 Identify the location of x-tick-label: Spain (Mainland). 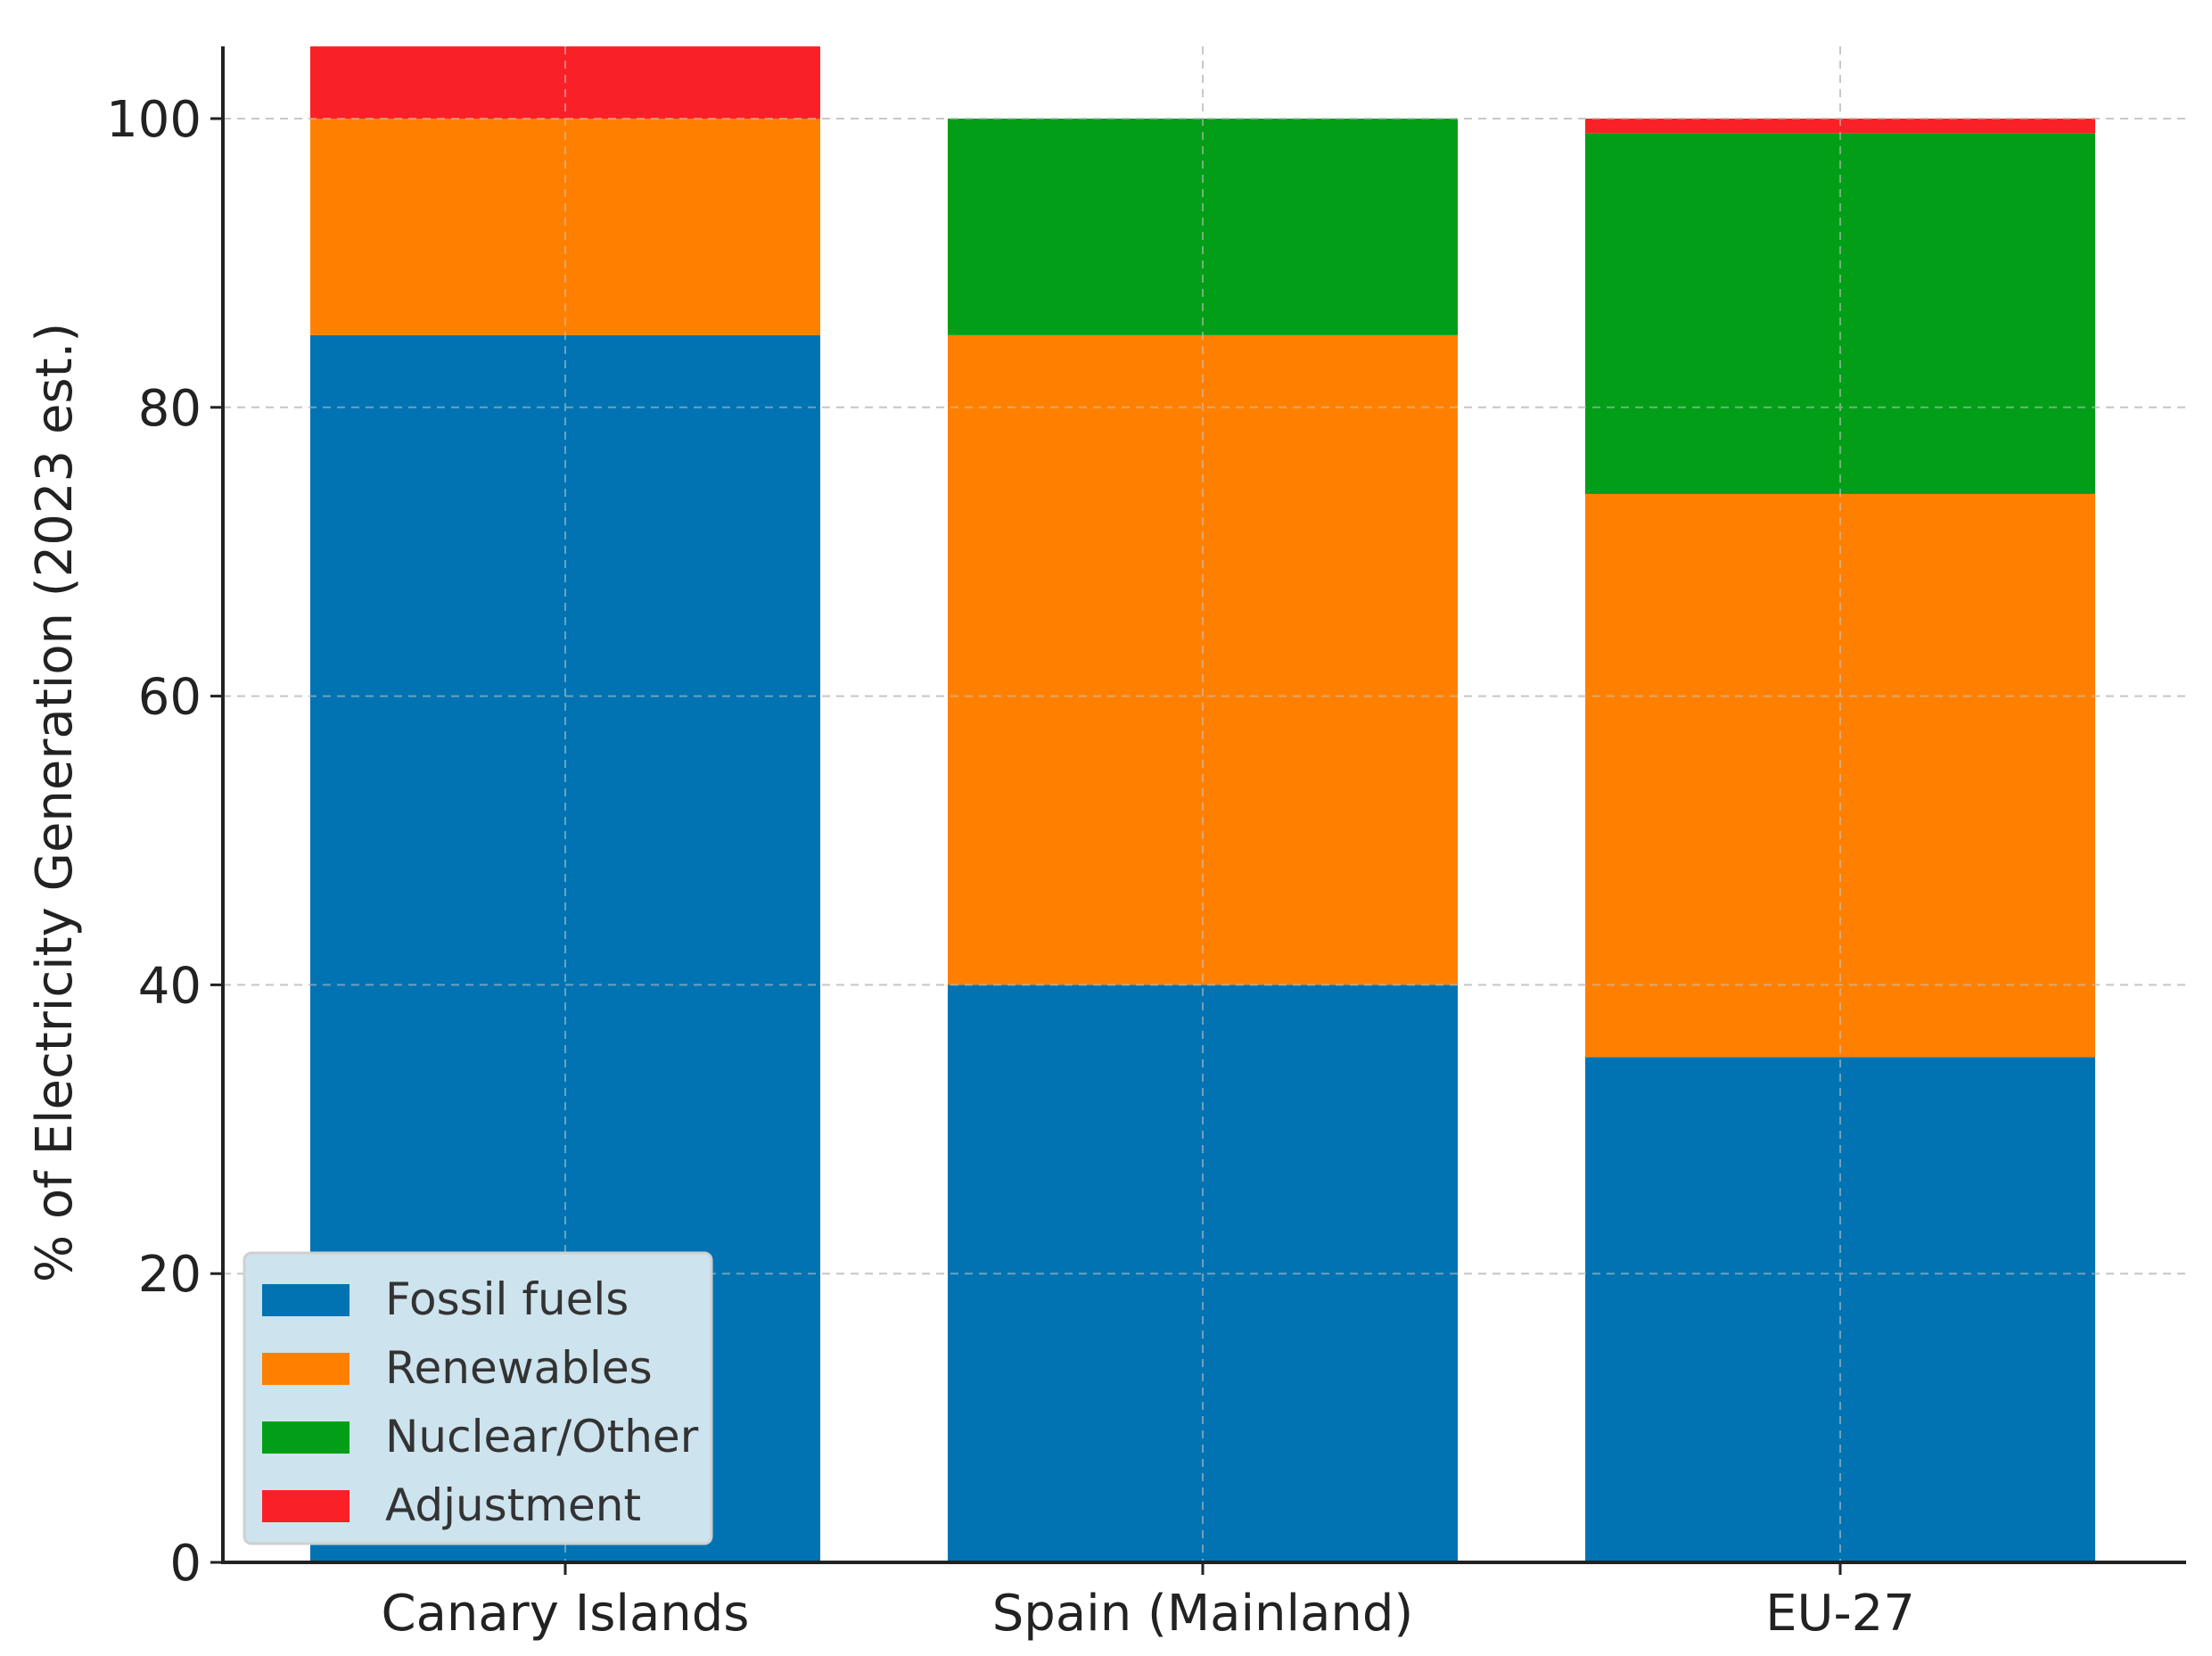
(1203, 1614).